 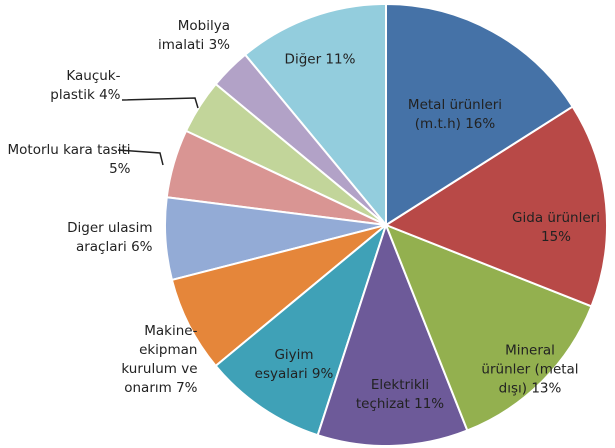 What do you see at coordinates (556, 228) in the screenshot?
I see `slice-label: Gida ürünleri 15%` at bounding box center [556, 228].